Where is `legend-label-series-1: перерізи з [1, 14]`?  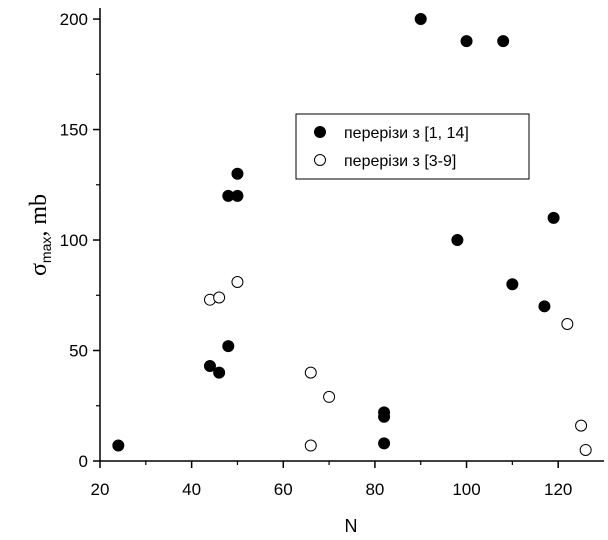 legend-label-series-1: перерізи з [1, 14] is located at coordinates (406, 133).